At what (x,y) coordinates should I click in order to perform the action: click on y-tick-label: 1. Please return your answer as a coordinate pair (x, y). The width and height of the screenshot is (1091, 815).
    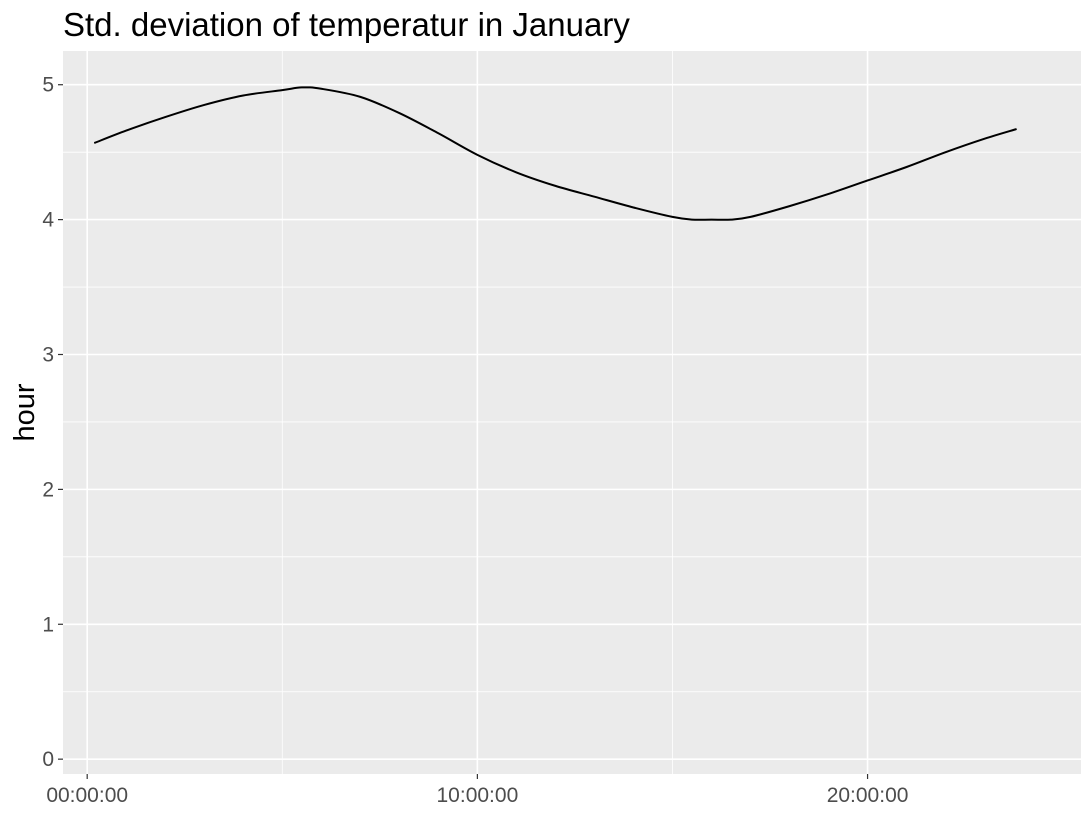
    Looking at the image, I should click on (48, 624).